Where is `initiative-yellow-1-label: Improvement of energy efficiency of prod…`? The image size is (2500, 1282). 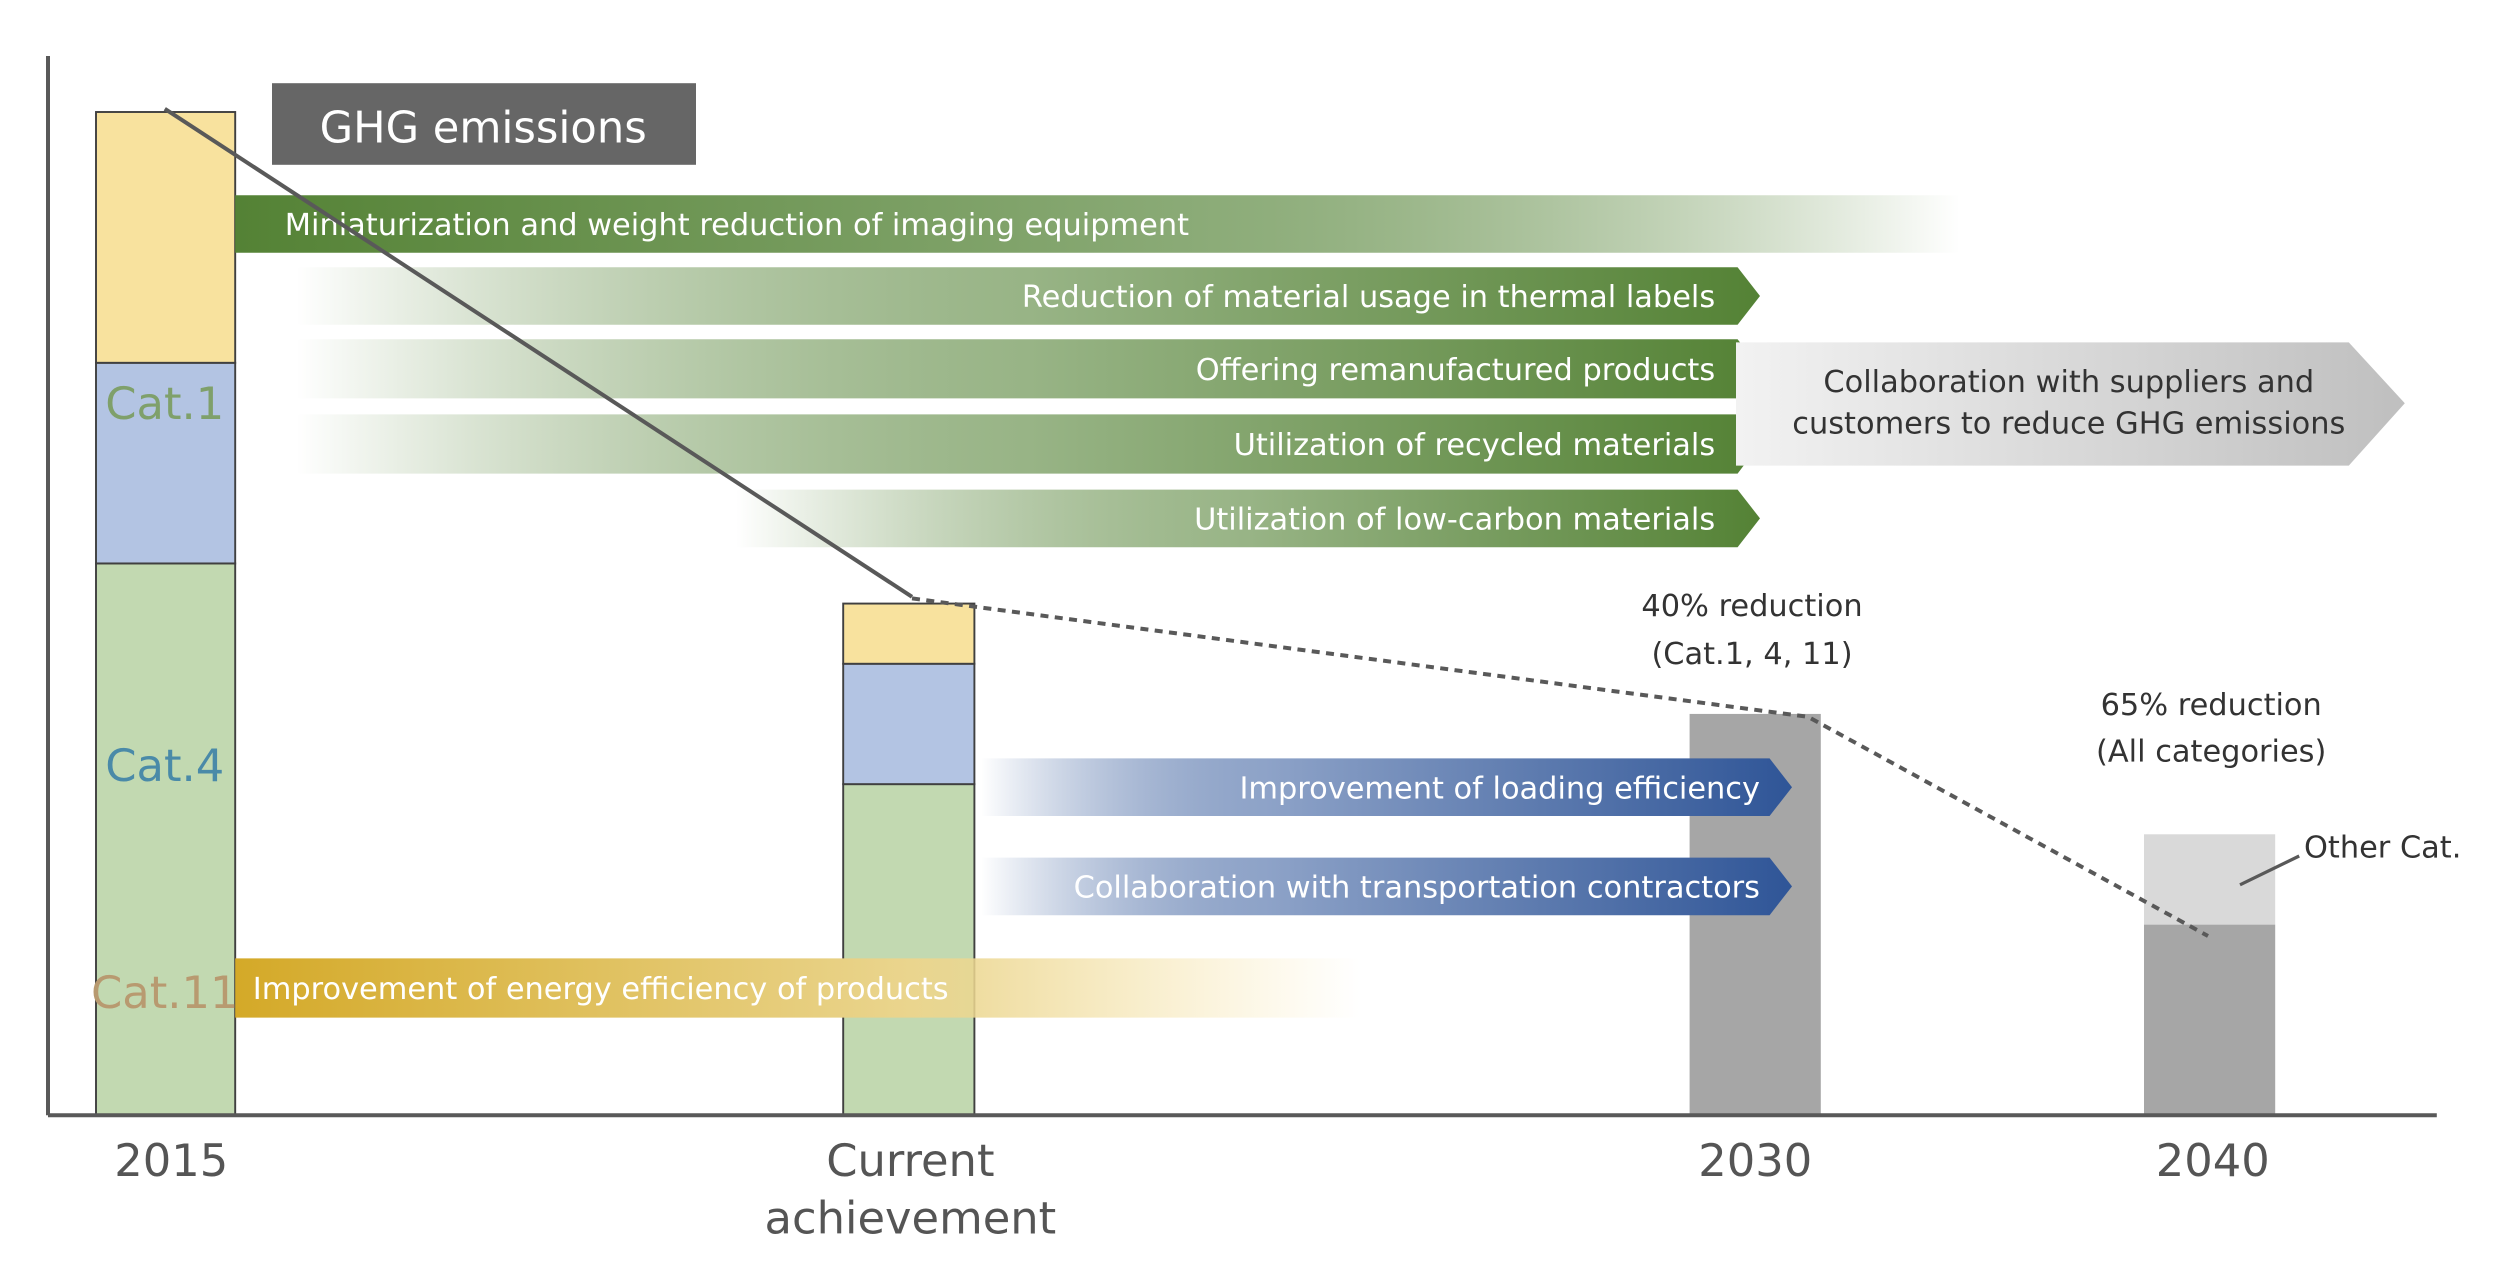
initiative-yellow-1-label: Improvement of energy efficiency of prod… is located at coordinates (601, 989).